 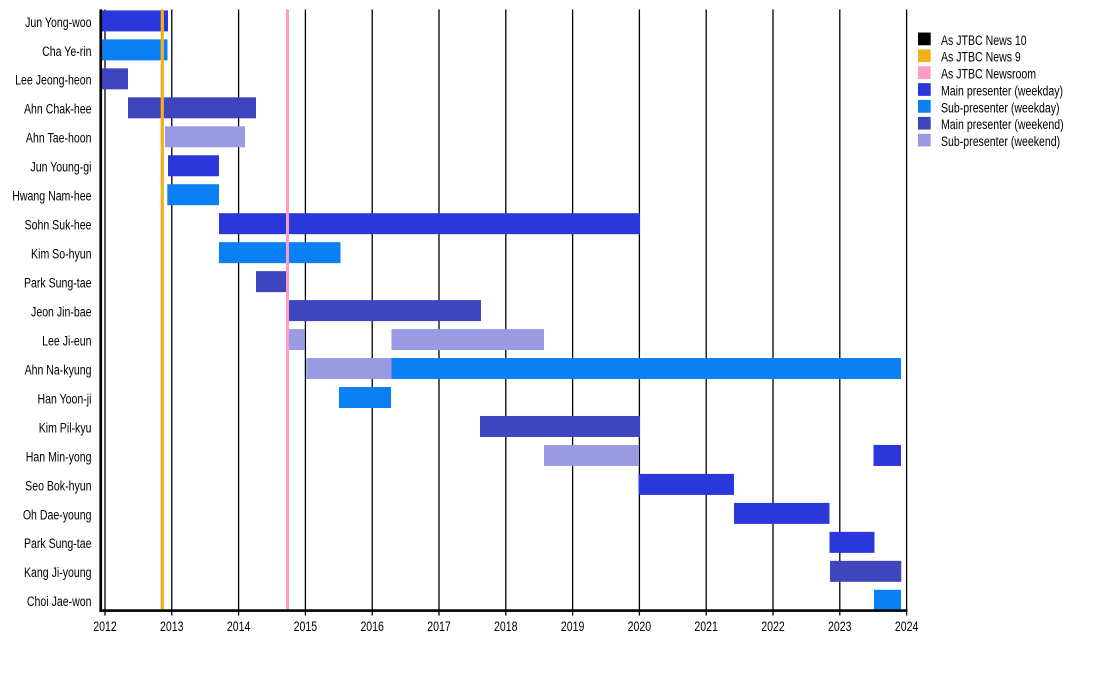 What do you see at coordinates (506, 627) in the screenshot?
I see `svg-text: 2018` at bounding box center [506, 627].